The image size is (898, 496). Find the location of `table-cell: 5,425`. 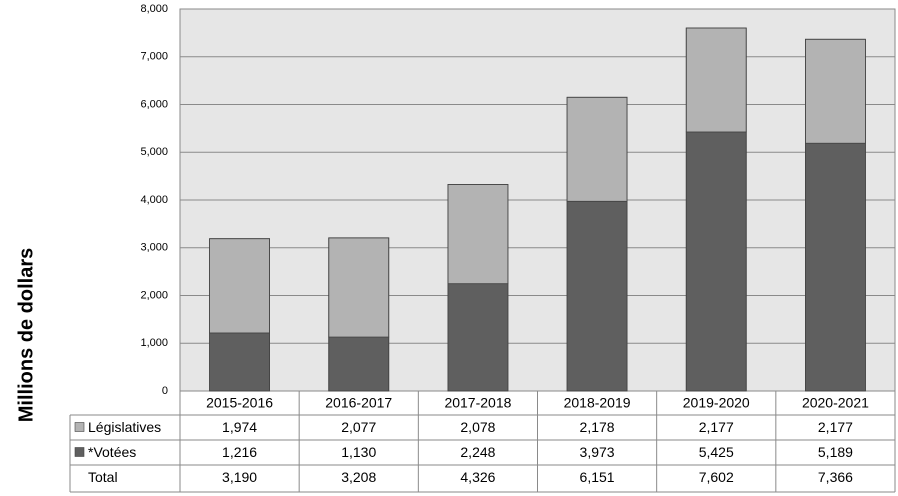

table-cell: 5,425 is located at coordinates (716, 452).